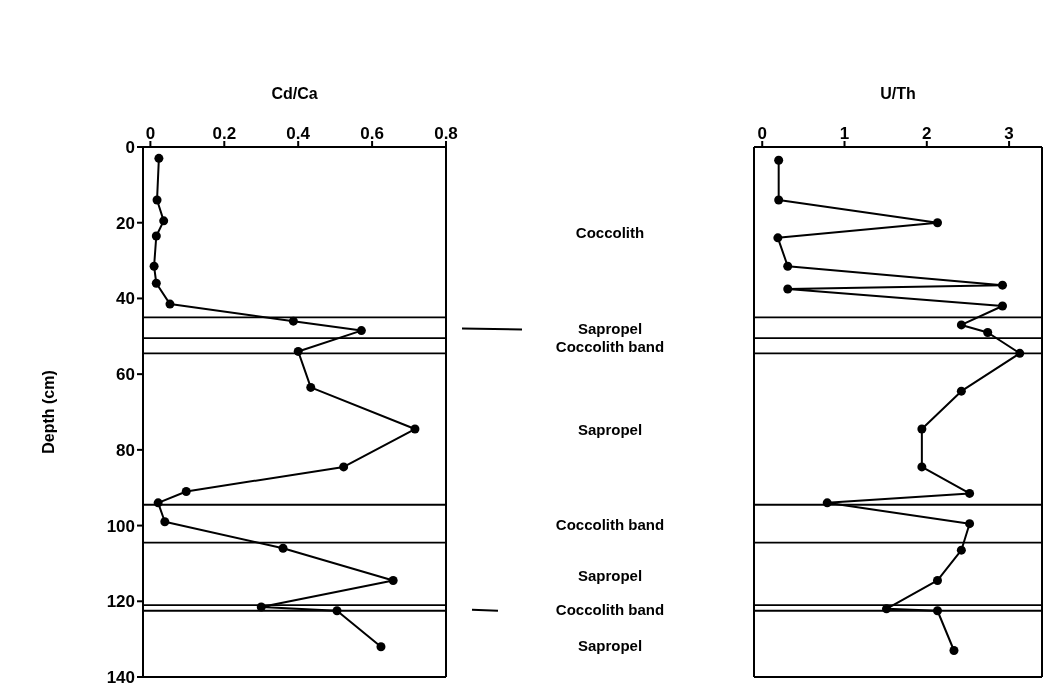 Image resolution: width=1064 pixels, height=692 pixels. What do you see at coordinates (610, 232) in the screenshot?
I see `text: Coccolith` at bounding box center [610, 232].